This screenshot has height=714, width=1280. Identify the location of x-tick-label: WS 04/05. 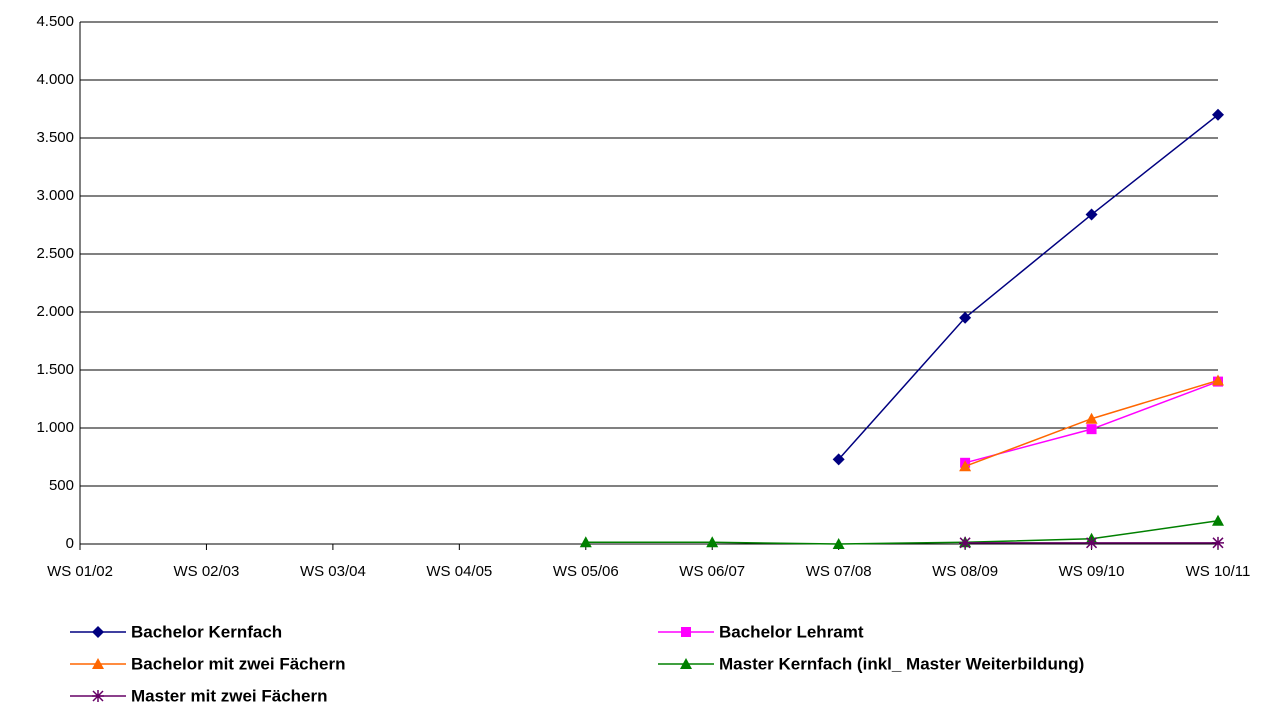
(459, 571).